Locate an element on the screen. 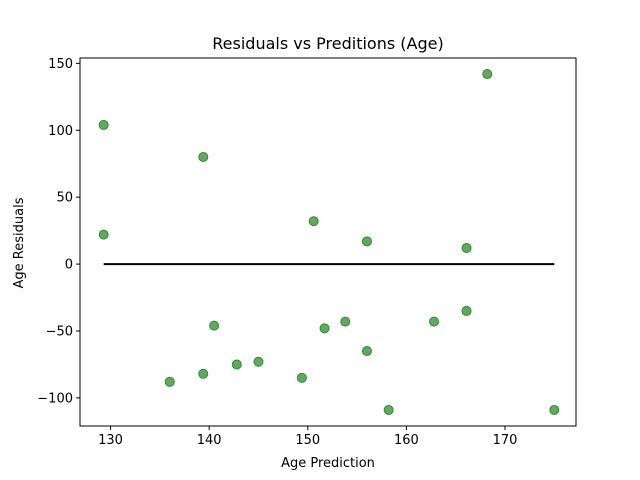  x-tick-label: 170 is located at coordinates (505, 440).